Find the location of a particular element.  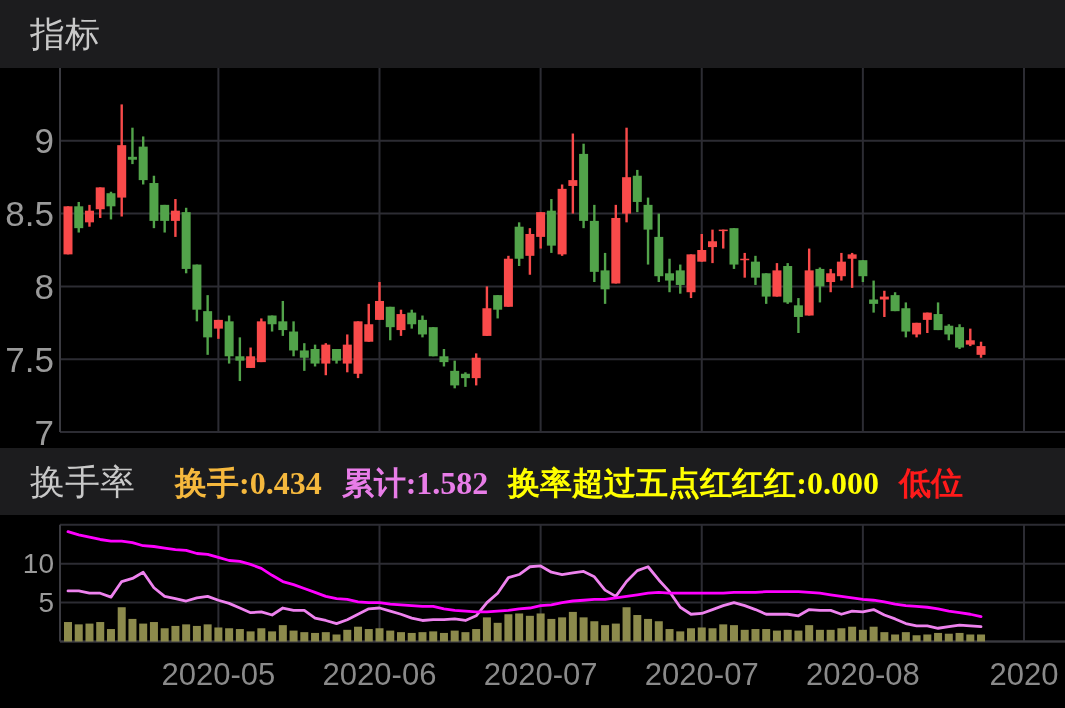

text: 换手:0.434 is located at coordinates (248, 482).